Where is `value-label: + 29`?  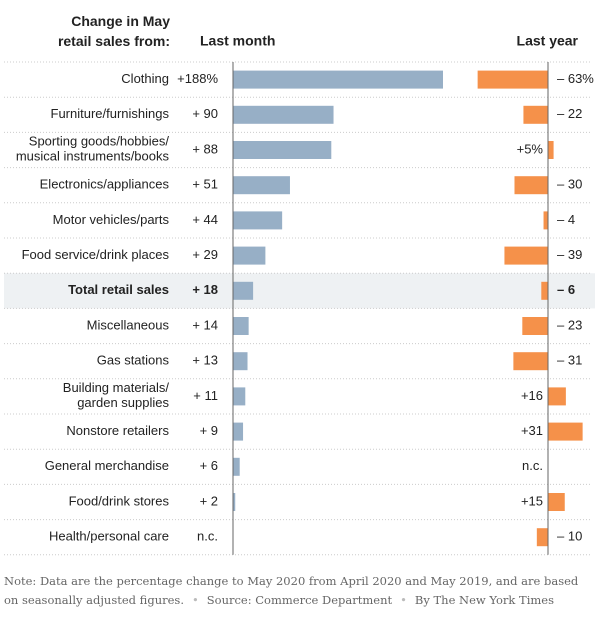 value-label: + 29 is located at coordinates (205, 254).